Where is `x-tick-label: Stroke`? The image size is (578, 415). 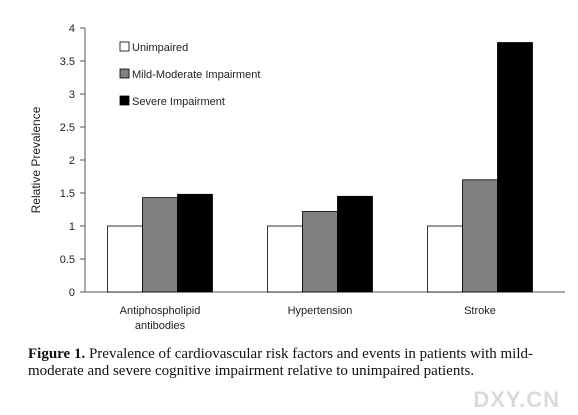 x-tick-label: Stroke is located at coordinates (480, 311).